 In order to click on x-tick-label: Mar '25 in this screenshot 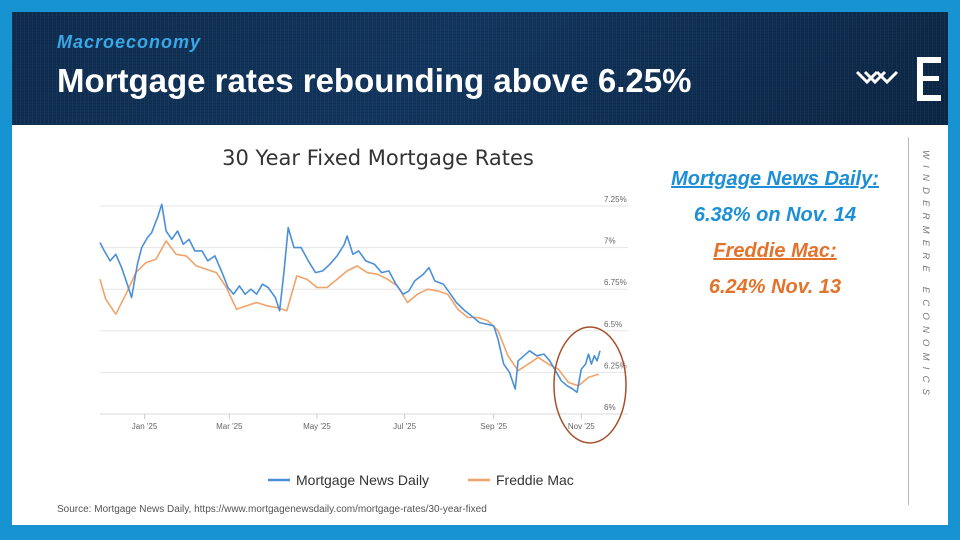, I will do `click(229, 426)`.